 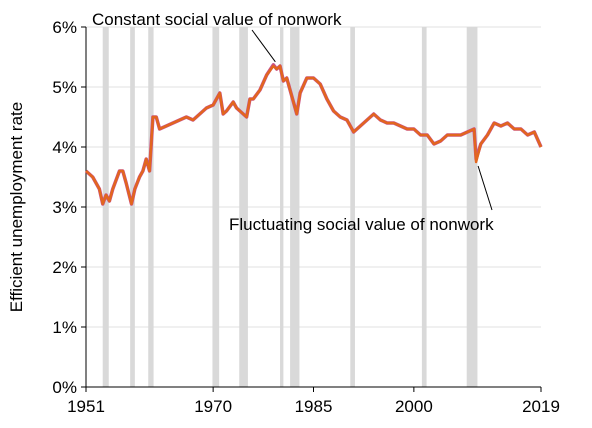 What do you see at coordinates (64, 87) in the screenshot?
I see `y-tick-label: 5%` at bounding box center [64, 87].